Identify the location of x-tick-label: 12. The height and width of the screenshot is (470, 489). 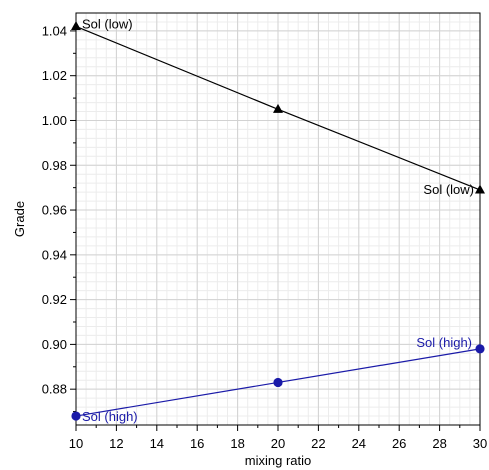
(116, 443).